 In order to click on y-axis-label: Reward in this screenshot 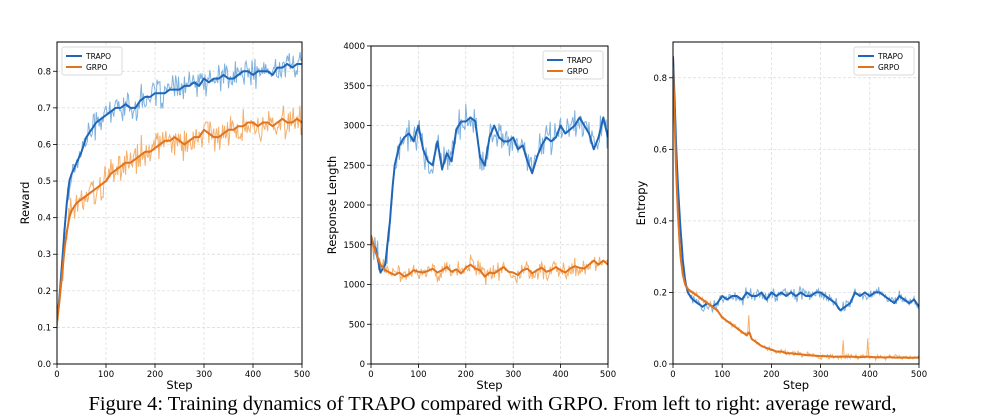, I will do `click(25, 203)`.